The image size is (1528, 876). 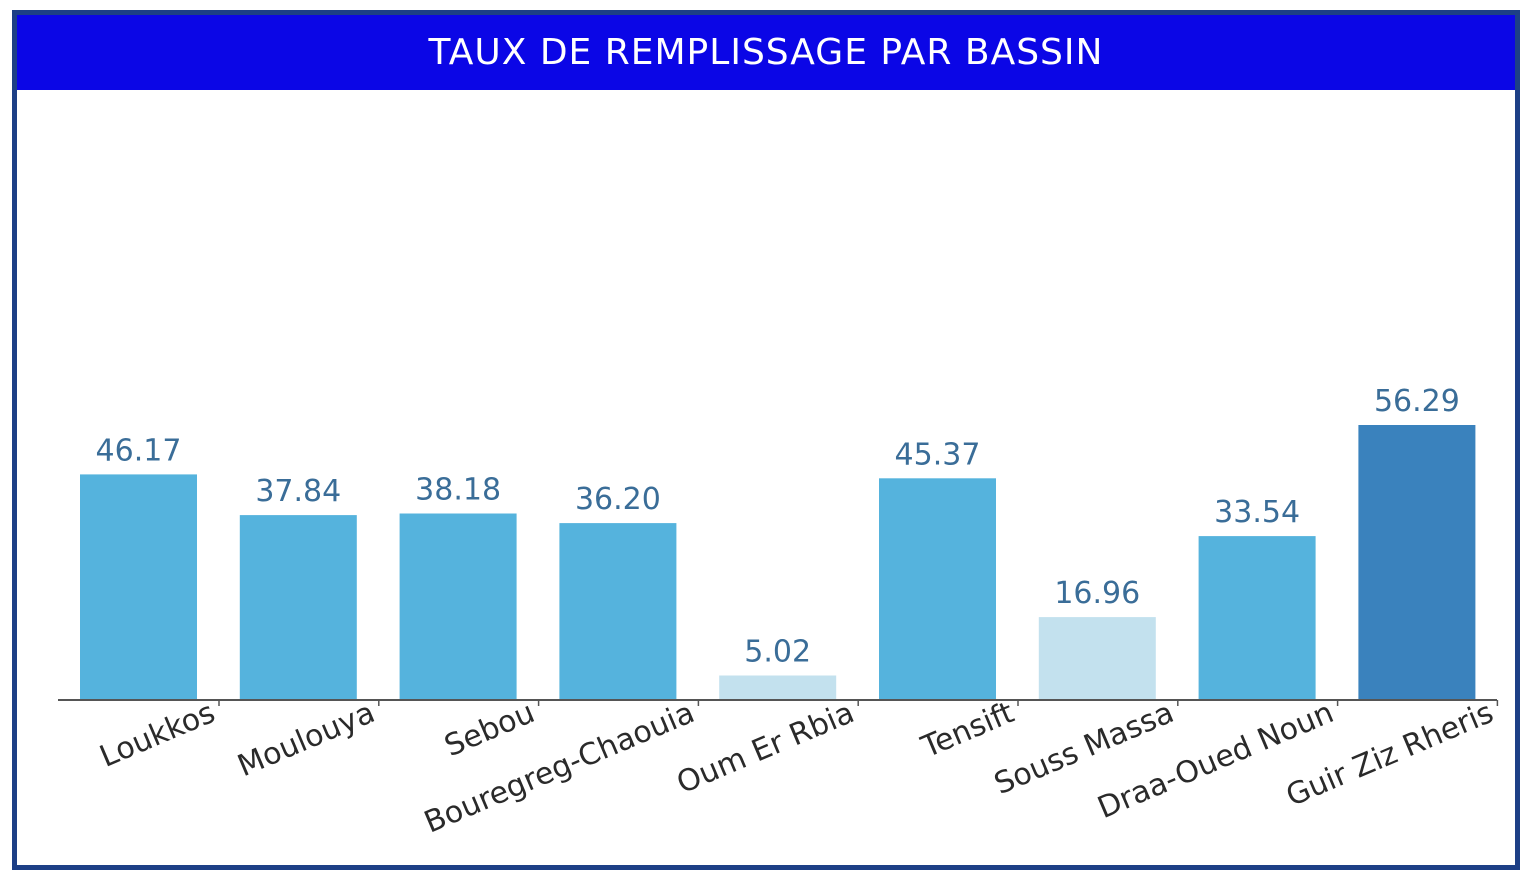 What do you see at coordinates (938, 454) in the screenshot?
I see `value-label: 45.37` at bounding box center [938, 454].